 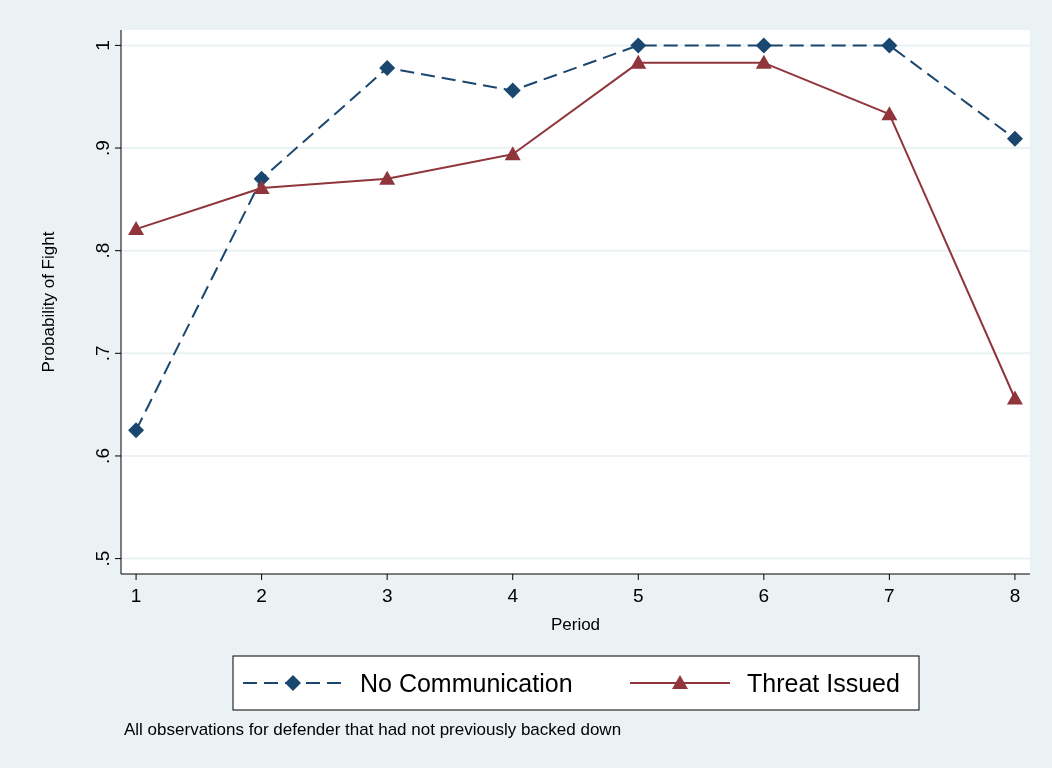 What do you see at coordinates (638, 595) in the screenshot?
I see `x-tick-label: 5` at bounding box center [638, 595].